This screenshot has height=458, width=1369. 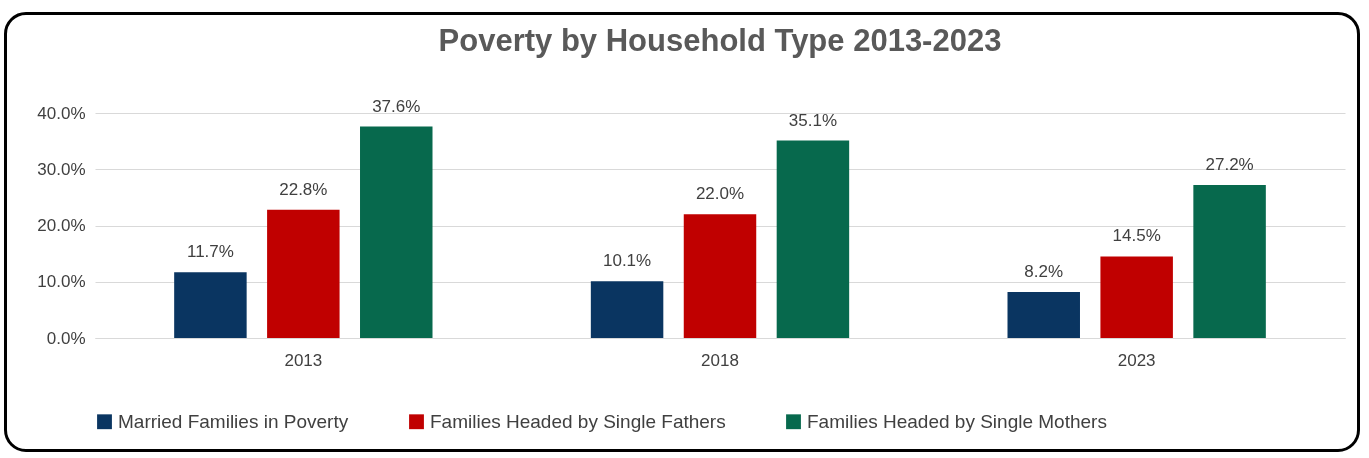 I want to click on data-label: 37.6%, so click(x=396, y=106).